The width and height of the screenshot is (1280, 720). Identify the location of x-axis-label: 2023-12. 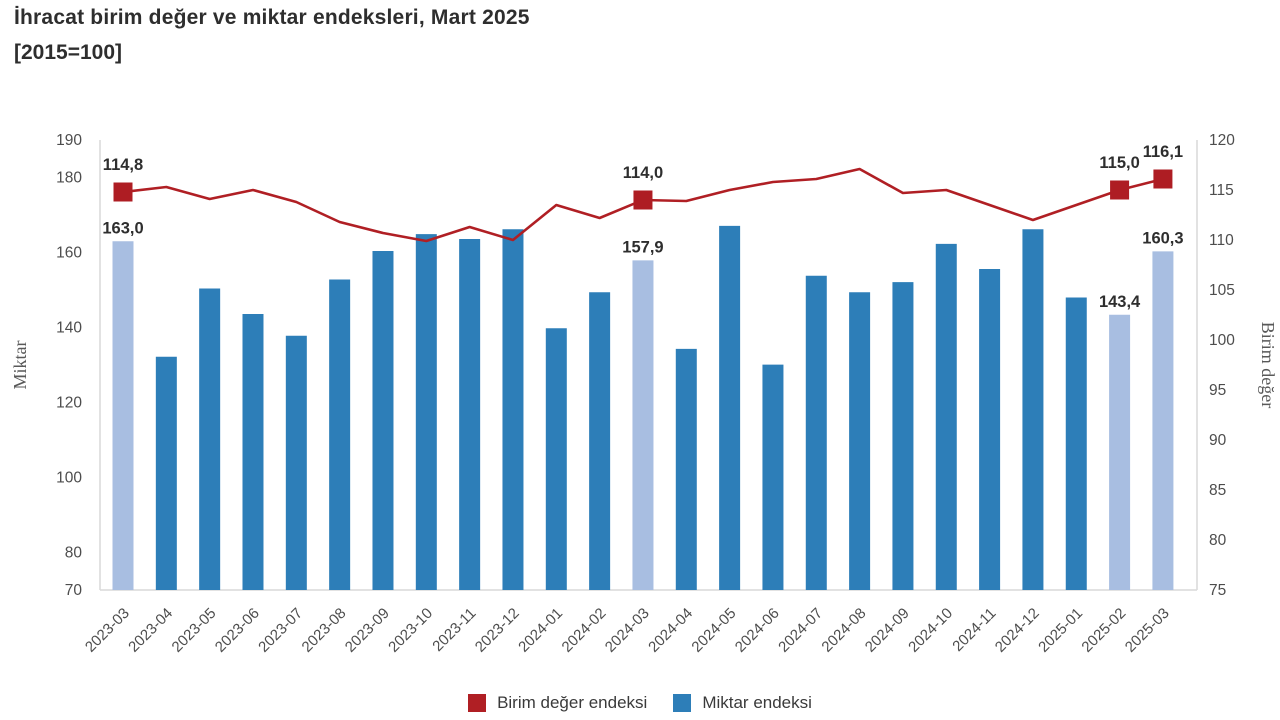
(497, 630).